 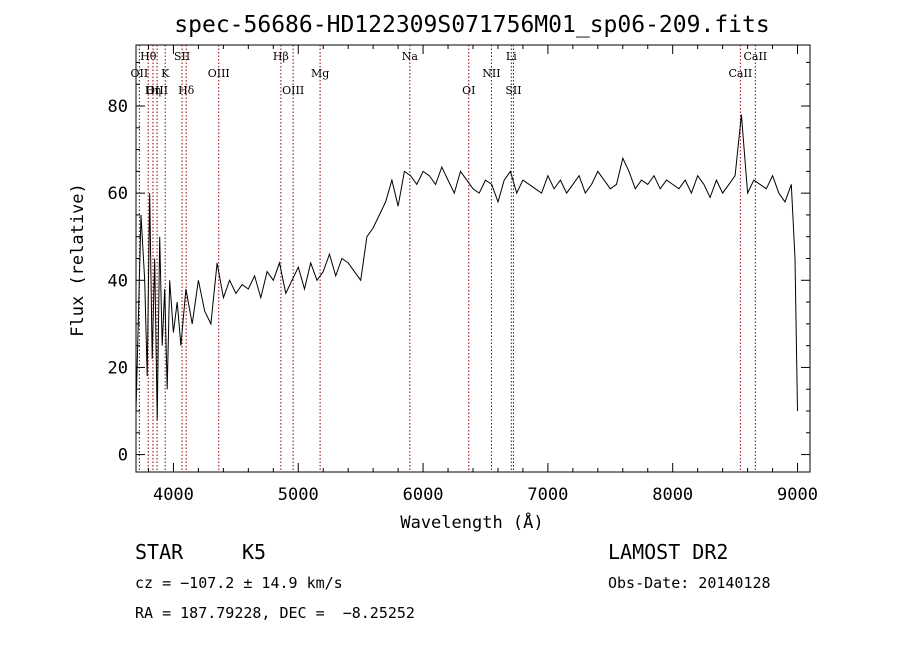 I want to click on emission-line-label: Mg, so click(x=320, y=73).